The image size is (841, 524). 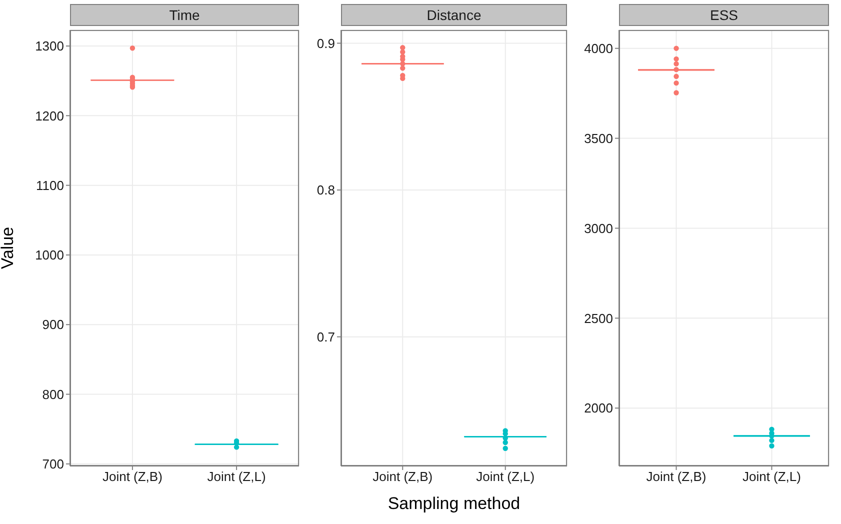 What do you see at coordinates (325, 190) in the screenshot?
I see `y-tick-label: 0.8` at bounding box center [325, 190].